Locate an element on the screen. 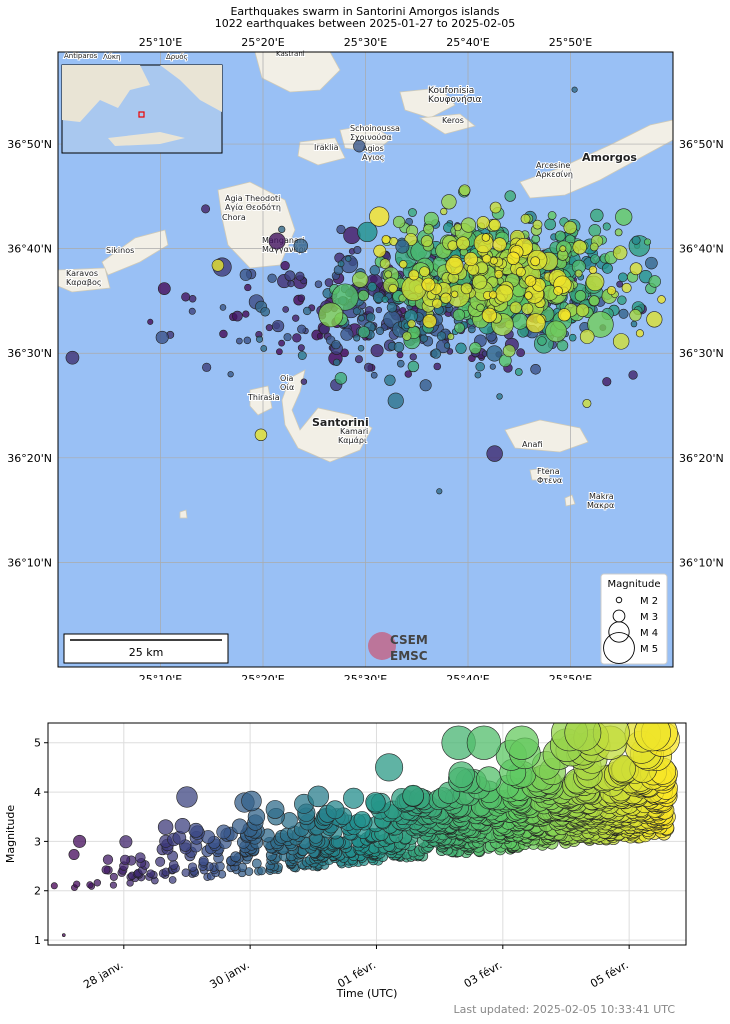 This screenshot has height=1024, width=730. place-label: Kamari is located at coordinates (354, 431).